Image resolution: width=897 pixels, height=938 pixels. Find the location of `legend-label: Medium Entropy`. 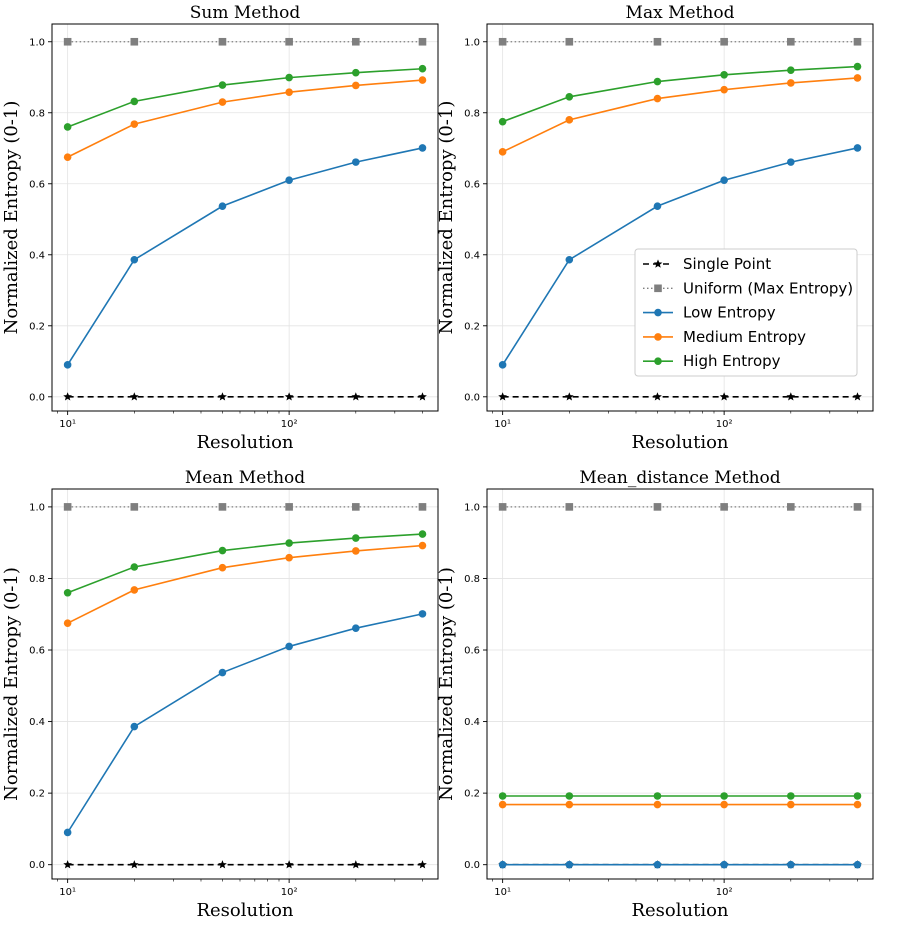

legend-label: Medium Entropy is located at coordinates (744, 337).